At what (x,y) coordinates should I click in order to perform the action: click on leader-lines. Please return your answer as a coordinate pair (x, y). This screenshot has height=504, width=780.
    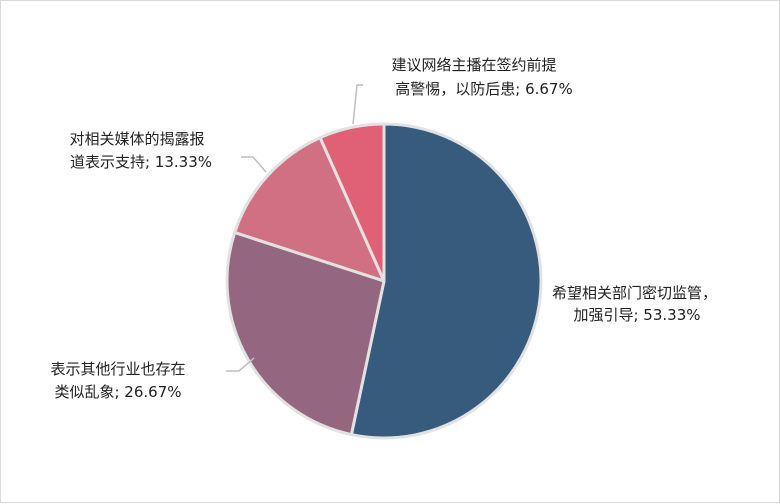
    Looking at the image, I should click on (294, 228).